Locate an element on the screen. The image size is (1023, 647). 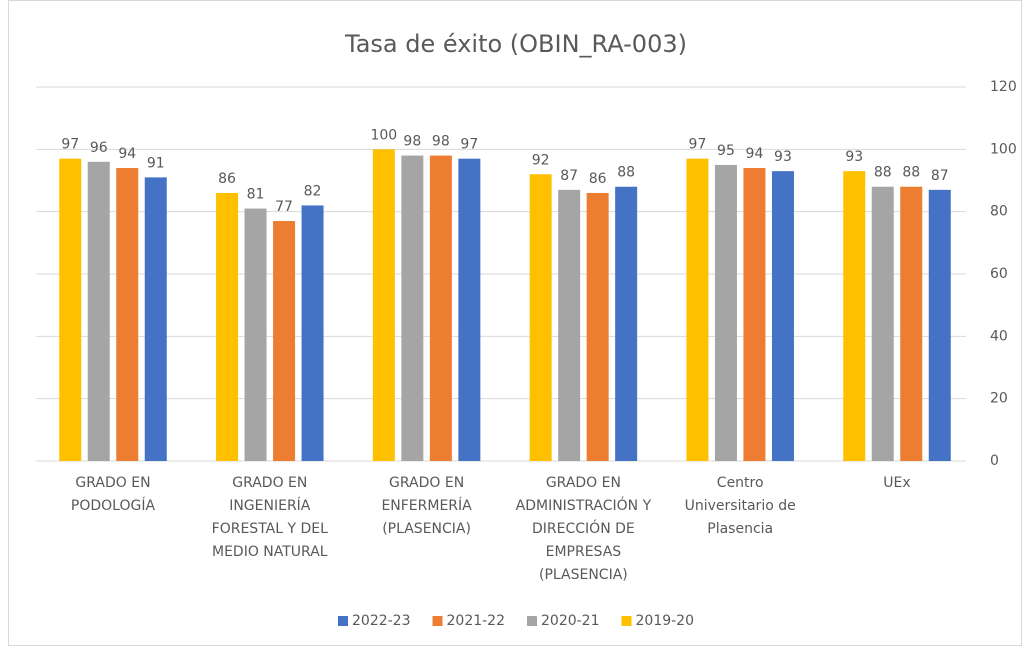
x-tick-label: Centro Universitario de Plasencia is located at coordinates (740, 506).